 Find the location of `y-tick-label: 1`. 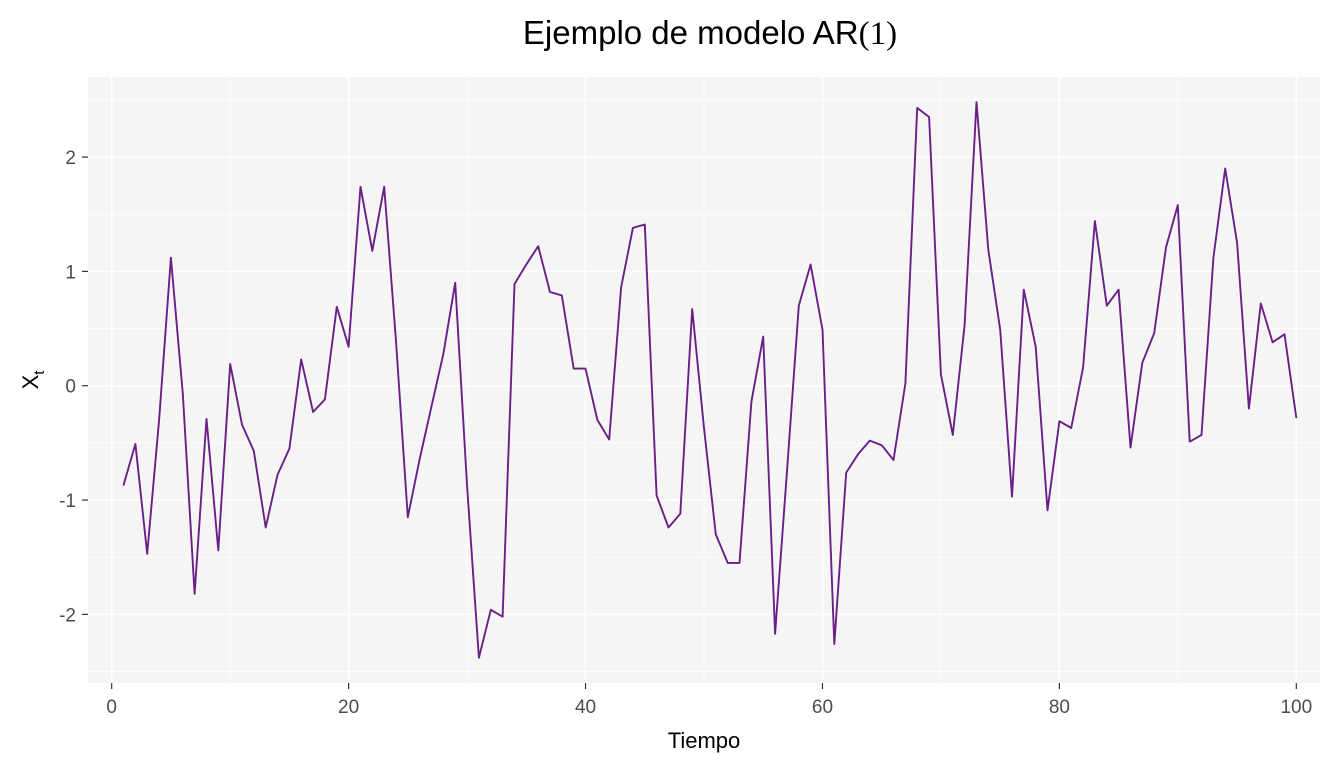

y-tick-label: 1 is located at coordinates (70, 272).